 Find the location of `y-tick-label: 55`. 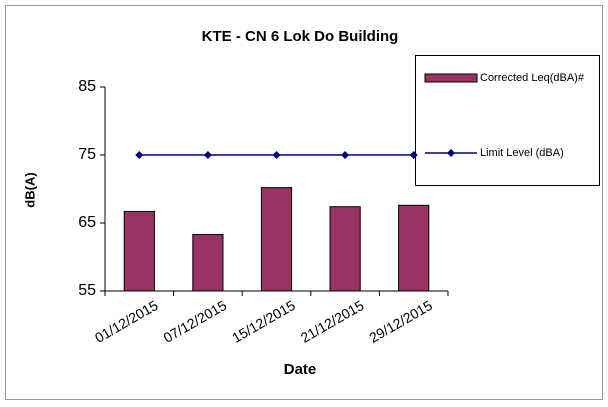

y-tick-label: 55 is located at coordinates (87, 290).